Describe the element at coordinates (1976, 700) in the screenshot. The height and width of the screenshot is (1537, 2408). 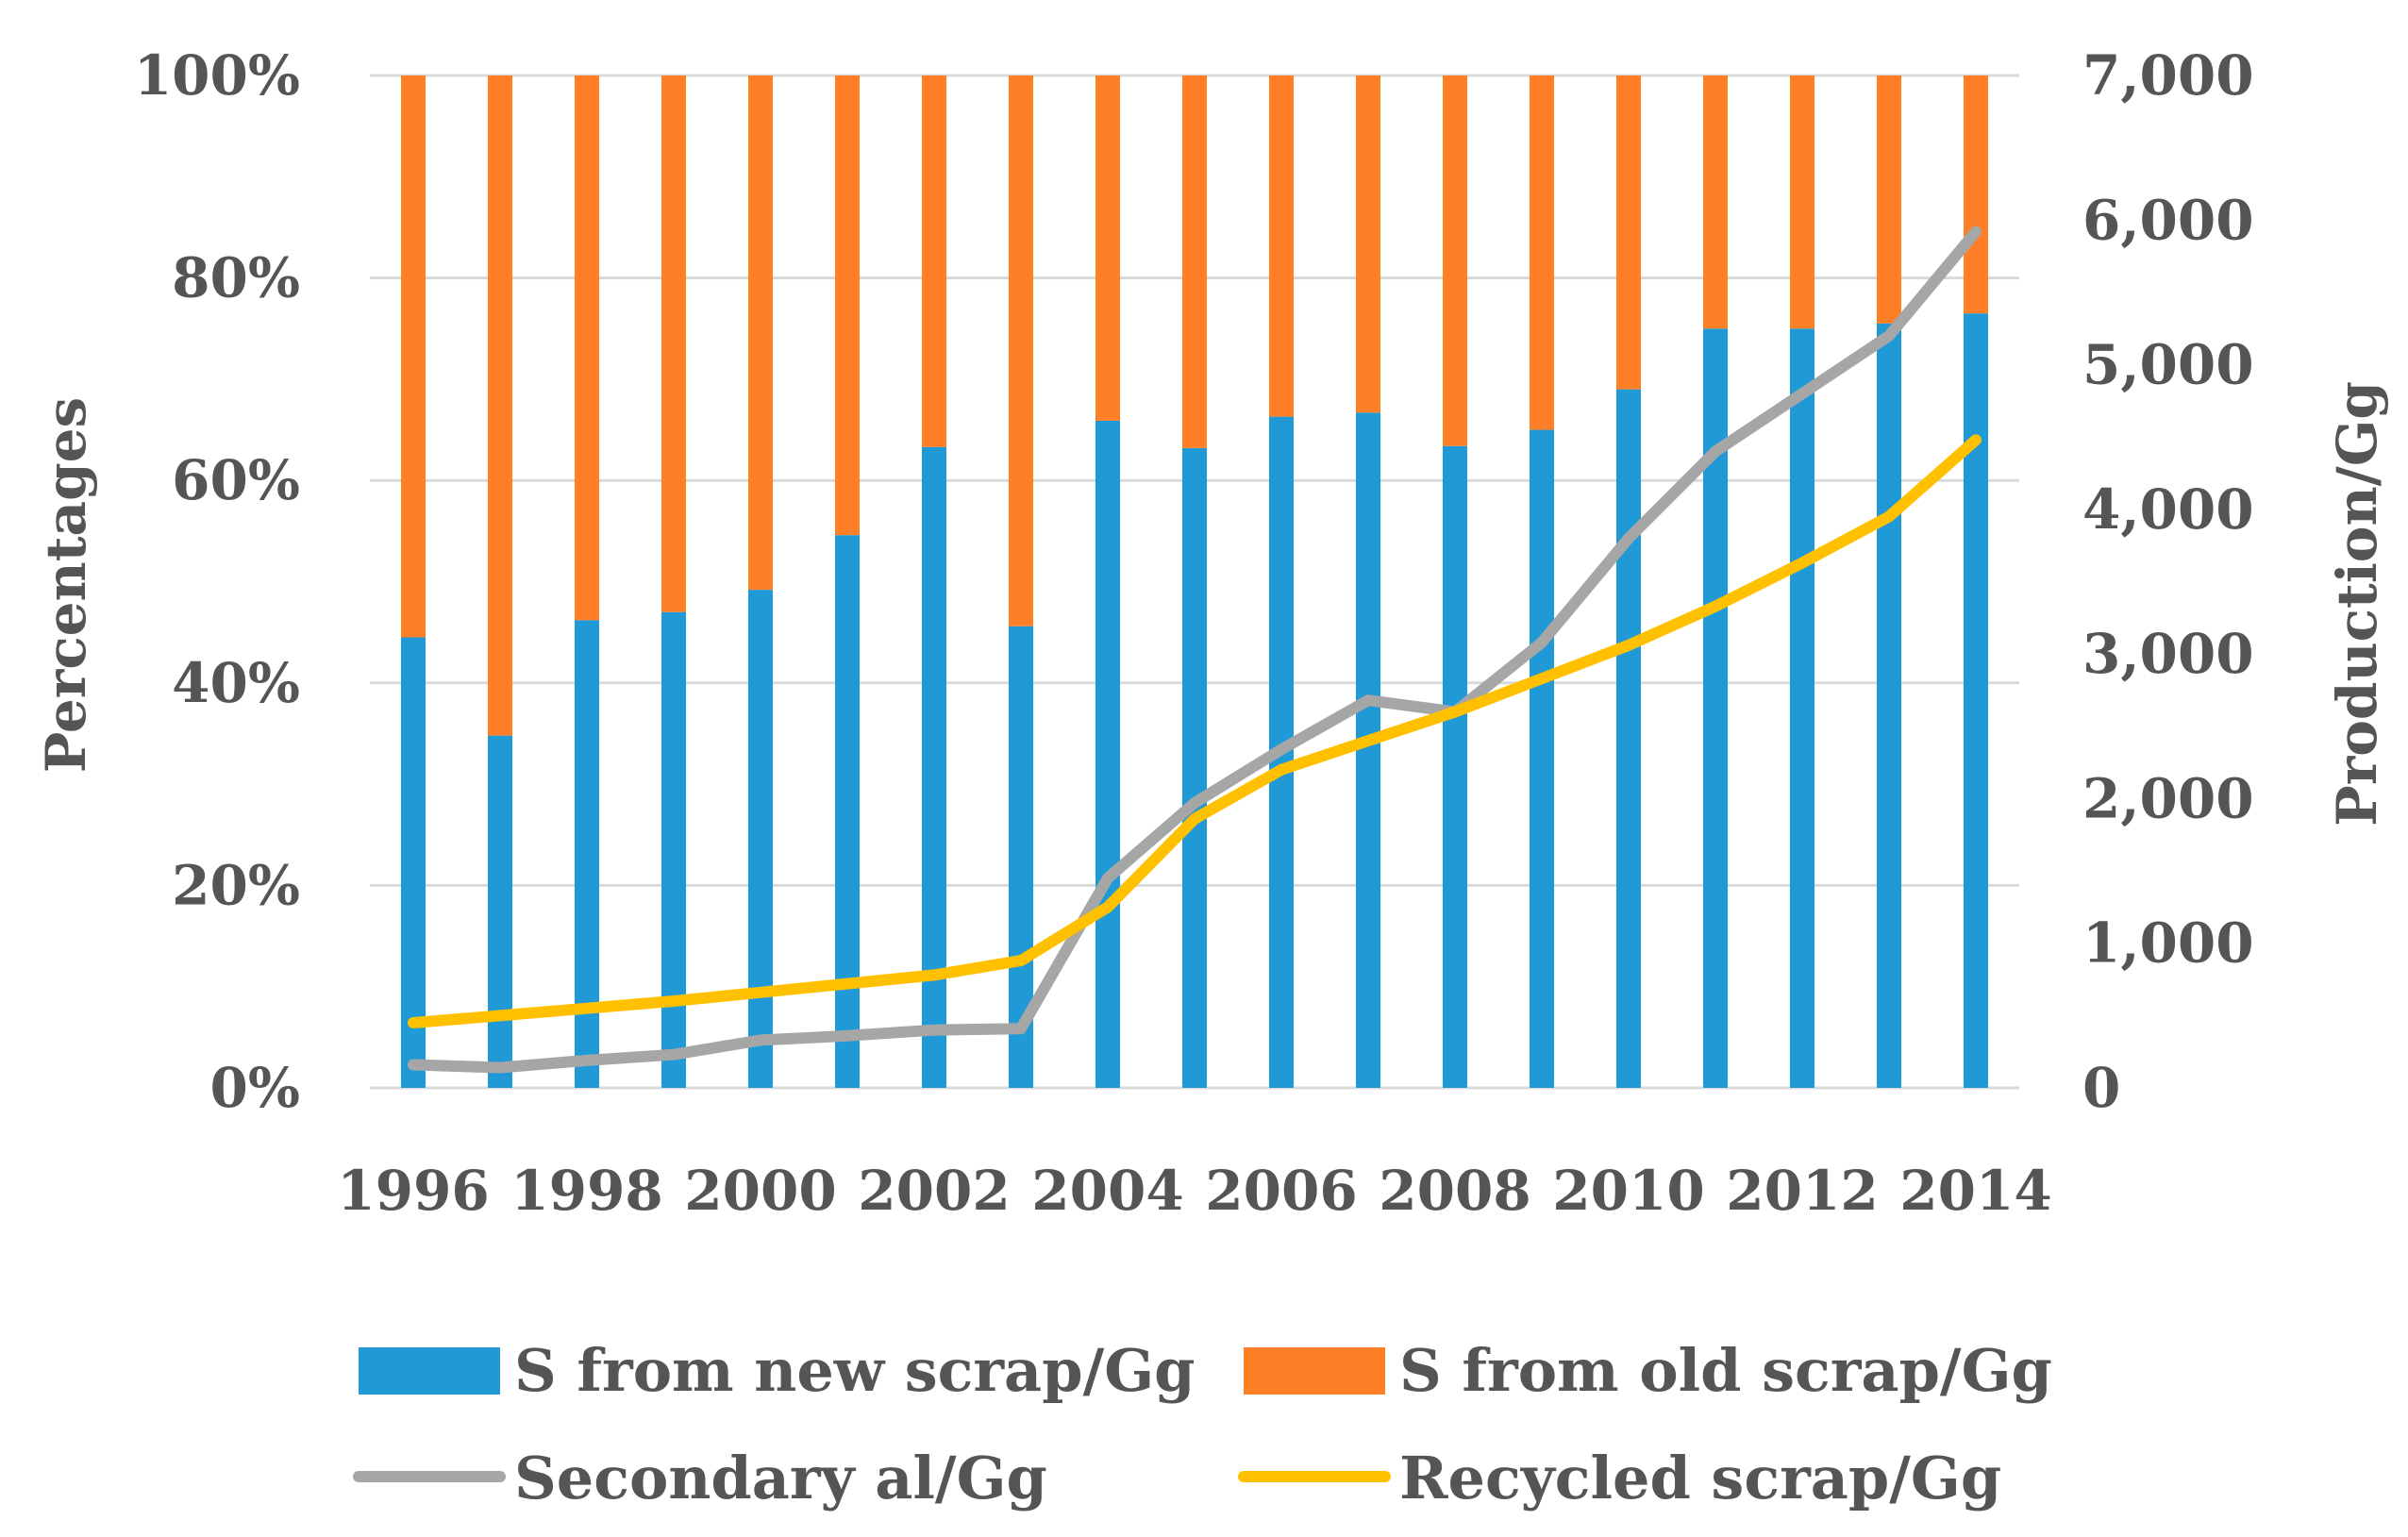
I see `bar-new-scrap-2014` at that location.